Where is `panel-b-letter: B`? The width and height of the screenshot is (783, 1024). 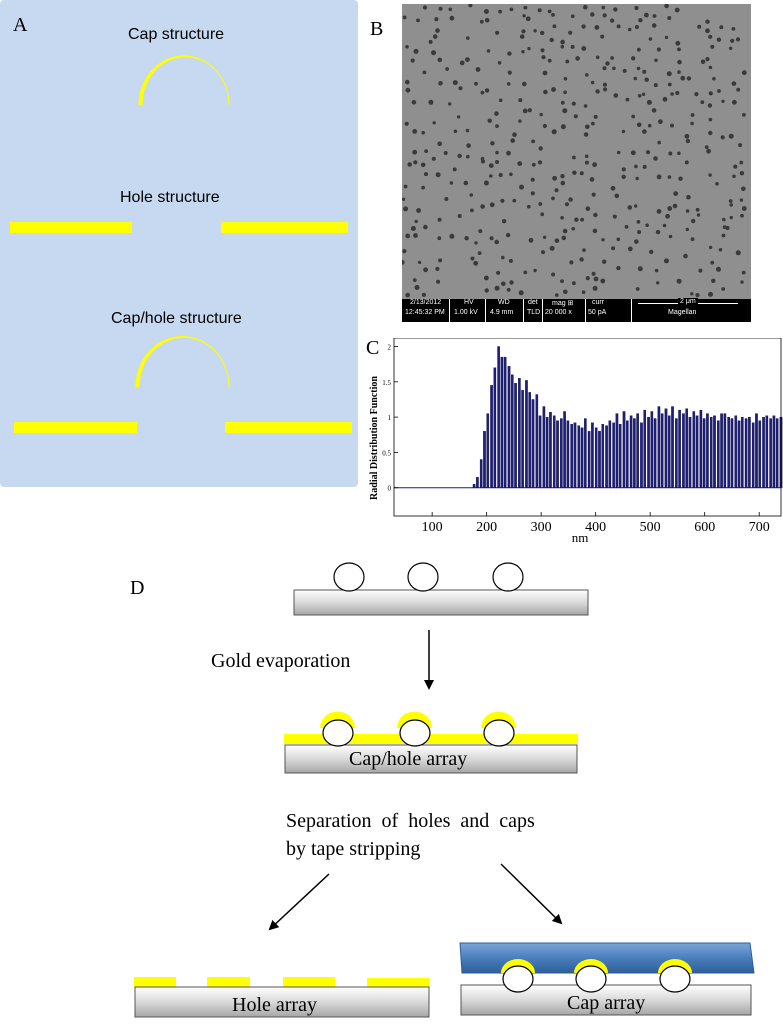
panel-b-letter: B is located at coordinates (377, 29).